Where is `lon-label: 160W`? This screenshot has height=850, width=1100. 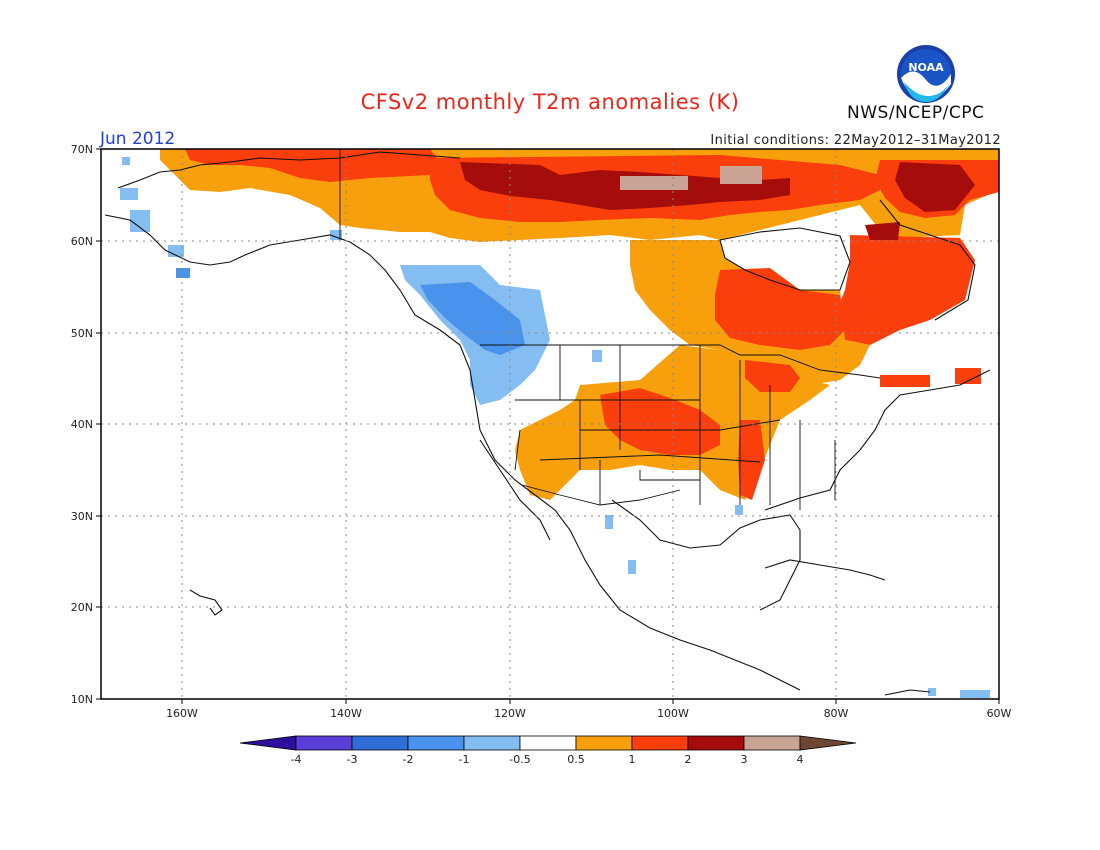
lon-label: 160W is located at coordinates (182, 713).